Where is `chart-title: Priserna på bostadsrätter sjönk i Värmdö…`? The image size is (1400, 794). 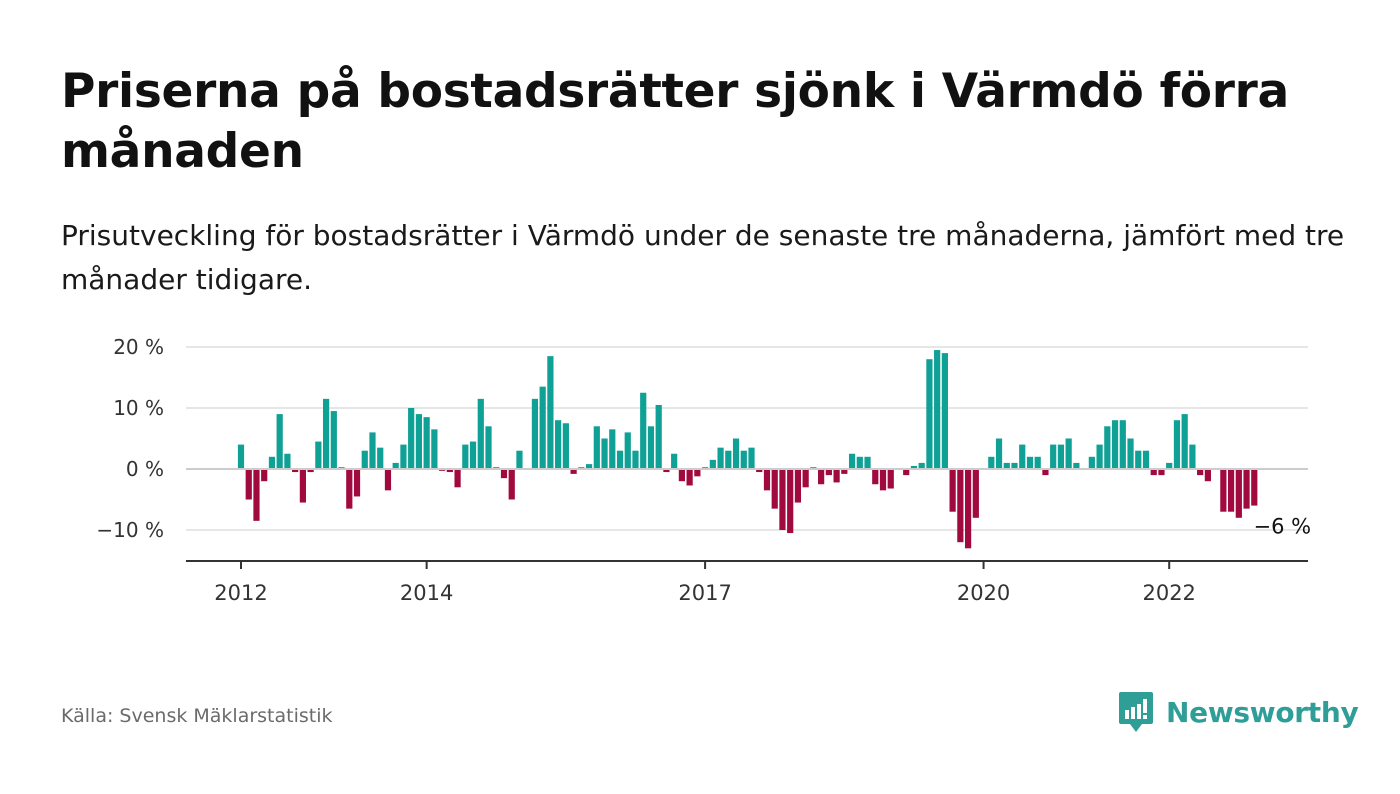
chart-title: Priserna på bostadsrätter sjönk i Värmdö… is located at coordinates (675, 121).